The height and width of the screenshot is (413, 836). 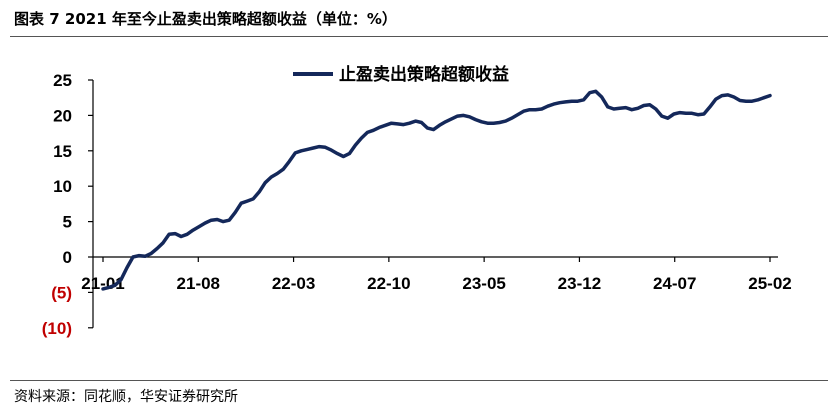 I want to click on x-tick-label: 25-02, so click(x=769, y=283).